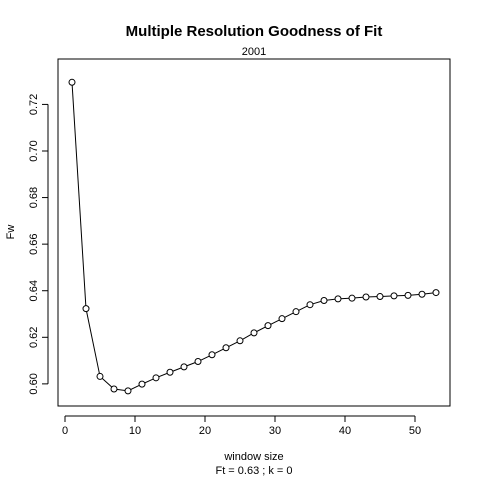  What do you see at coordinates (205, 431) in the screenshot?
I see `x-tick-label: 20` at bounding box center [205, 431].